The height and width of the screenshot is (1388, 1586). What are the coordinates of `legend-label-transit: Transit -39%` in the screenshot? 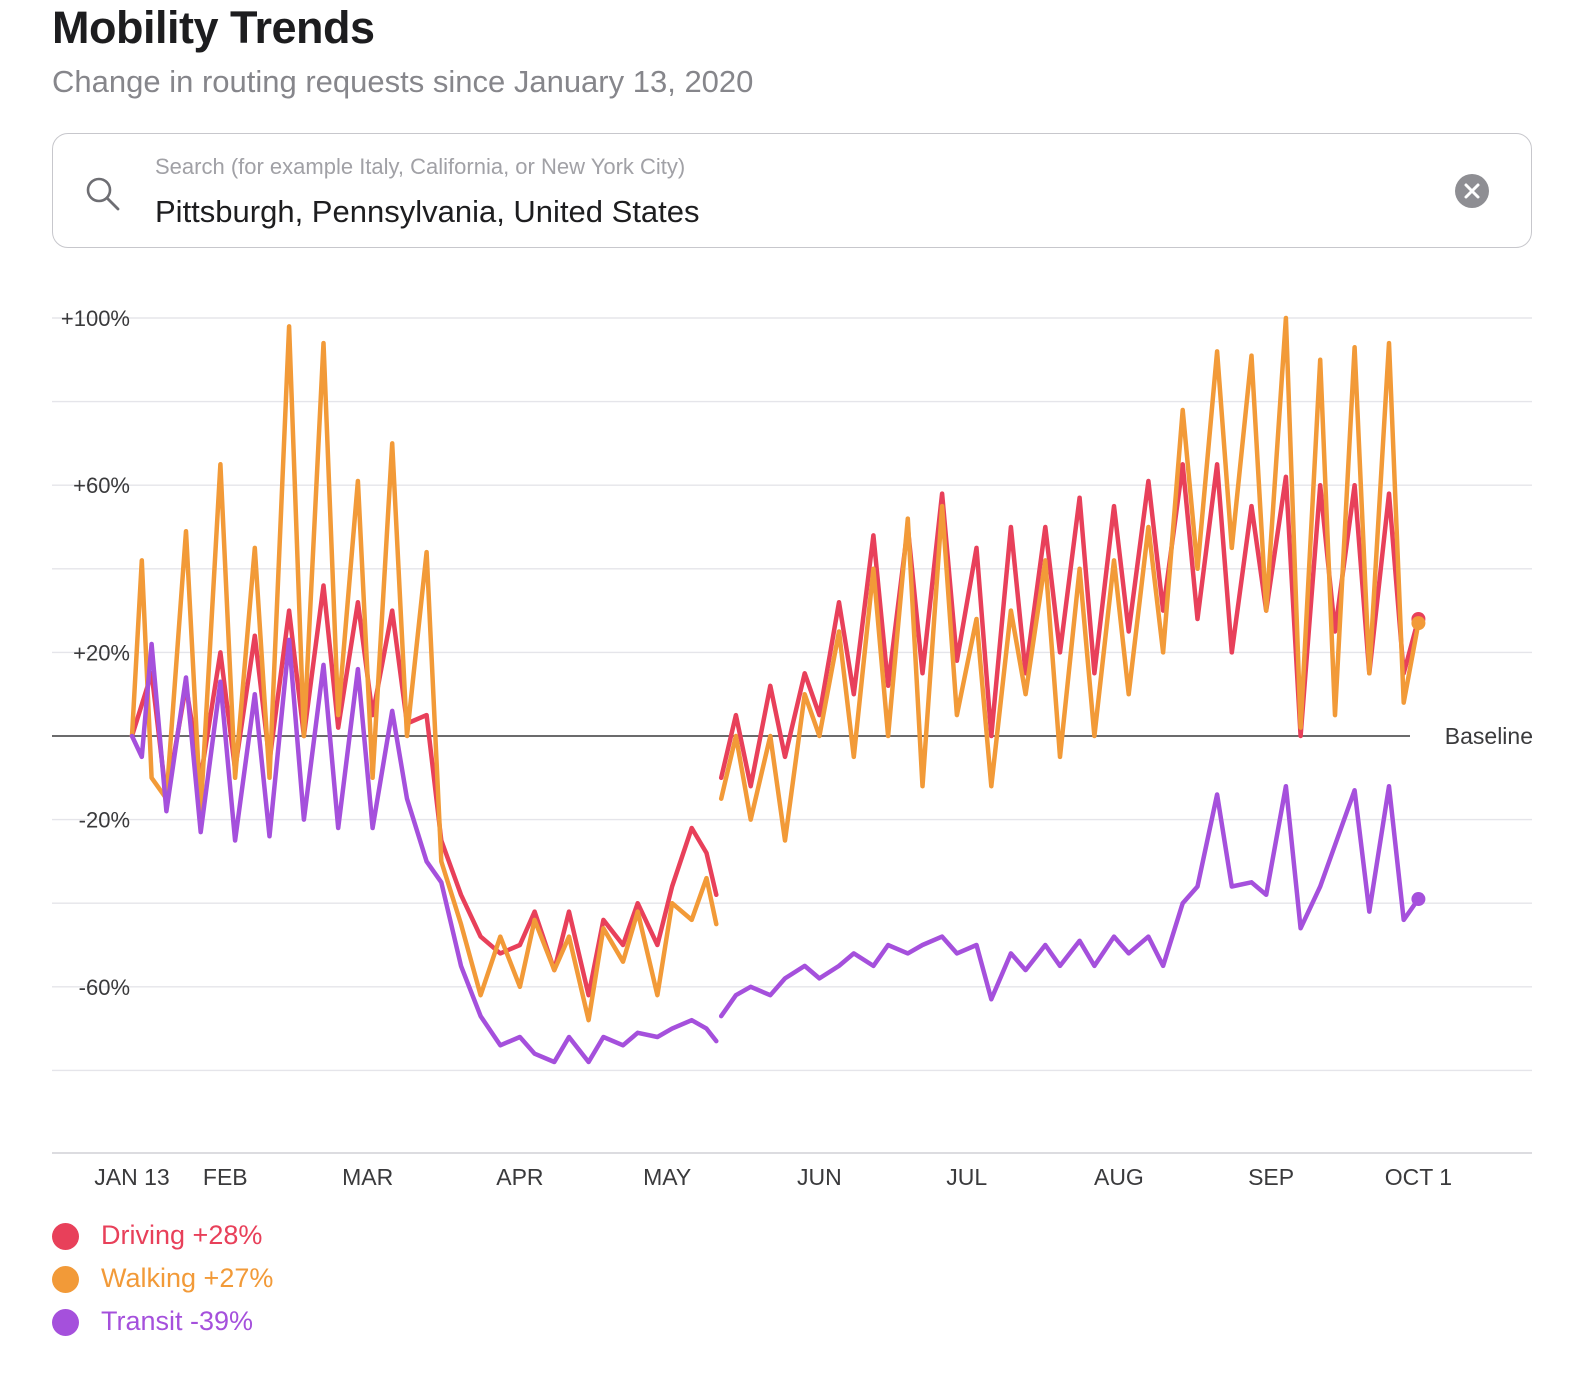 It's located at (177, 1321).